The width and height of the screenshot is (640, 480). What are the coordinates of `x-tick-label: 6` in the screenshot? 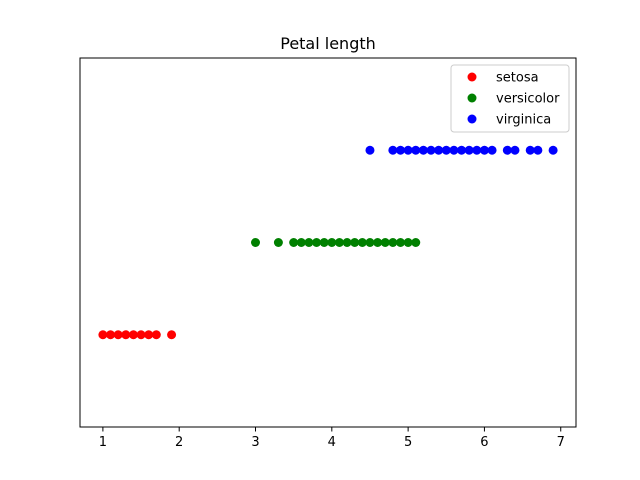 It's located at (484, 442).